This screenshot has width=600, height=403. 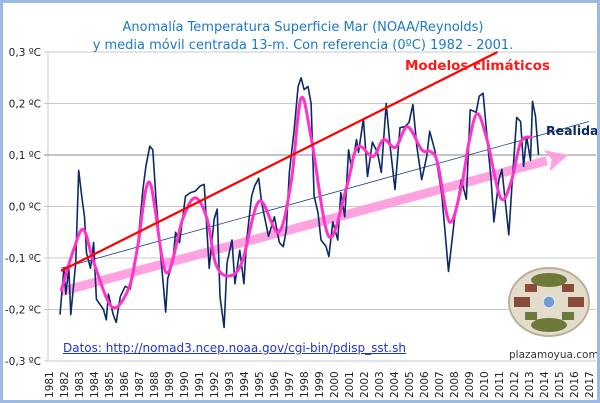 I want to click on y-tick-label: -0,1 ºC, so click(x=23, y=259).